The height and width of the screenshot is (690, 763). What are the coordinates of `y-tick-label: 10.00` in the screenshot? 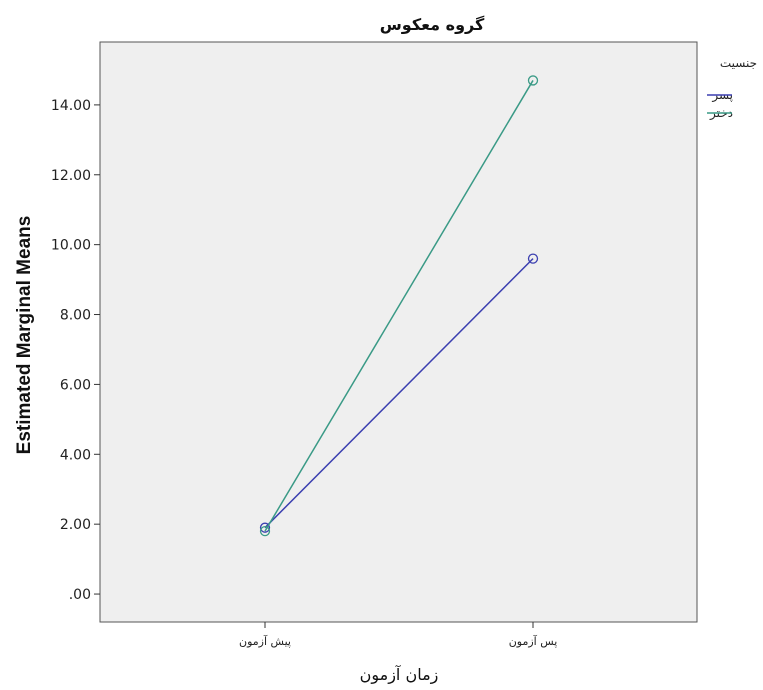 It's located at (71, 246).